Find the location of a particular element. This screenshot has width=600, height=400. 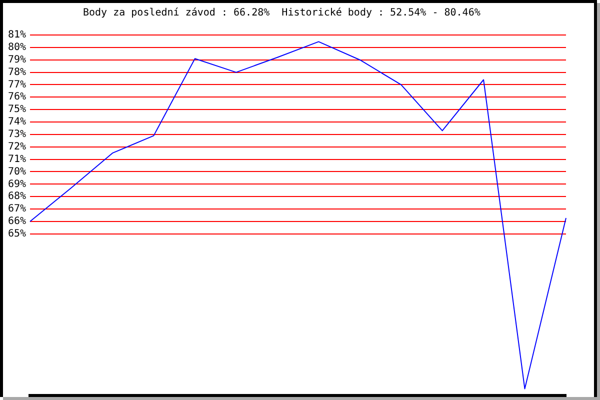

y-tick-label: 78% is located at coordinates (17, 72).